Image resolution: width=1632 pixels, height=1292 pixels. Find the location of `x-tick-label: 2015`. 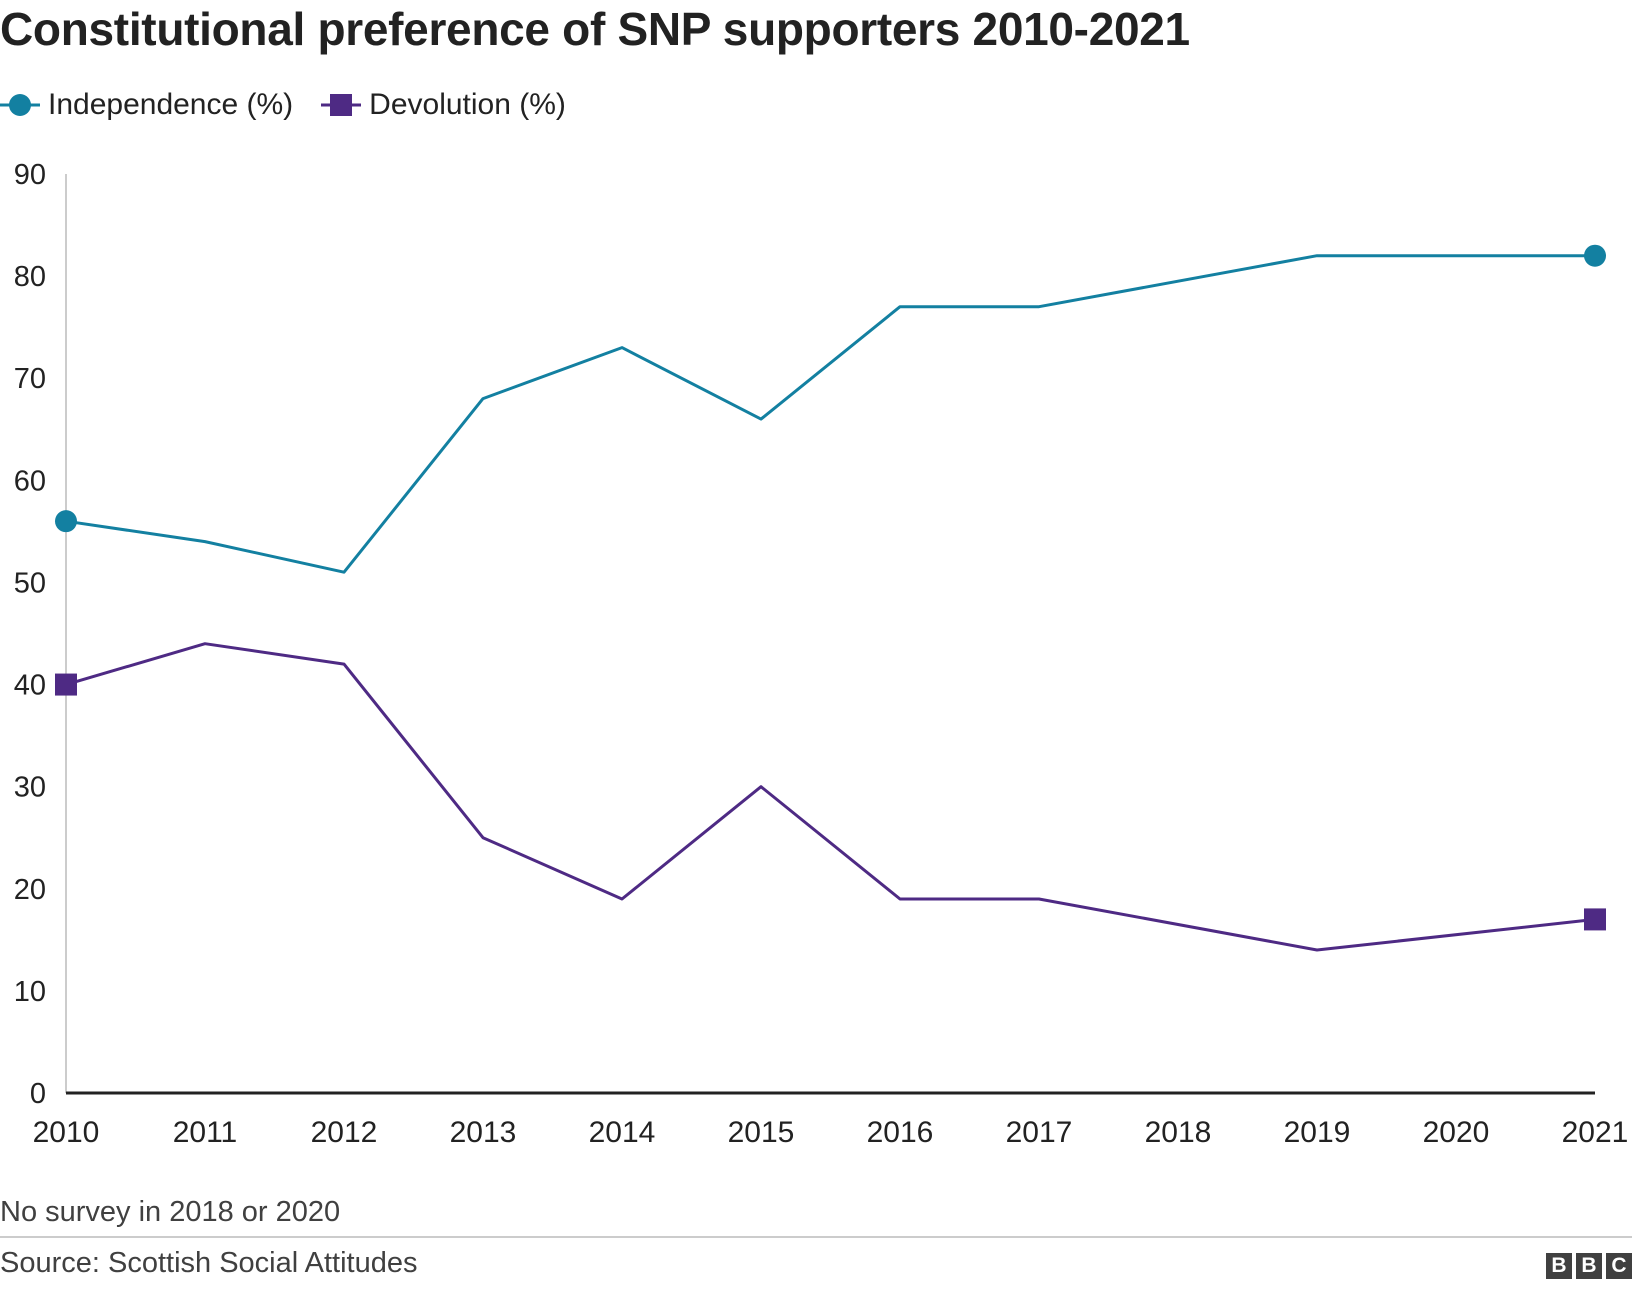

x-tick-label: 2015 is located at coordinates (761, 1132).